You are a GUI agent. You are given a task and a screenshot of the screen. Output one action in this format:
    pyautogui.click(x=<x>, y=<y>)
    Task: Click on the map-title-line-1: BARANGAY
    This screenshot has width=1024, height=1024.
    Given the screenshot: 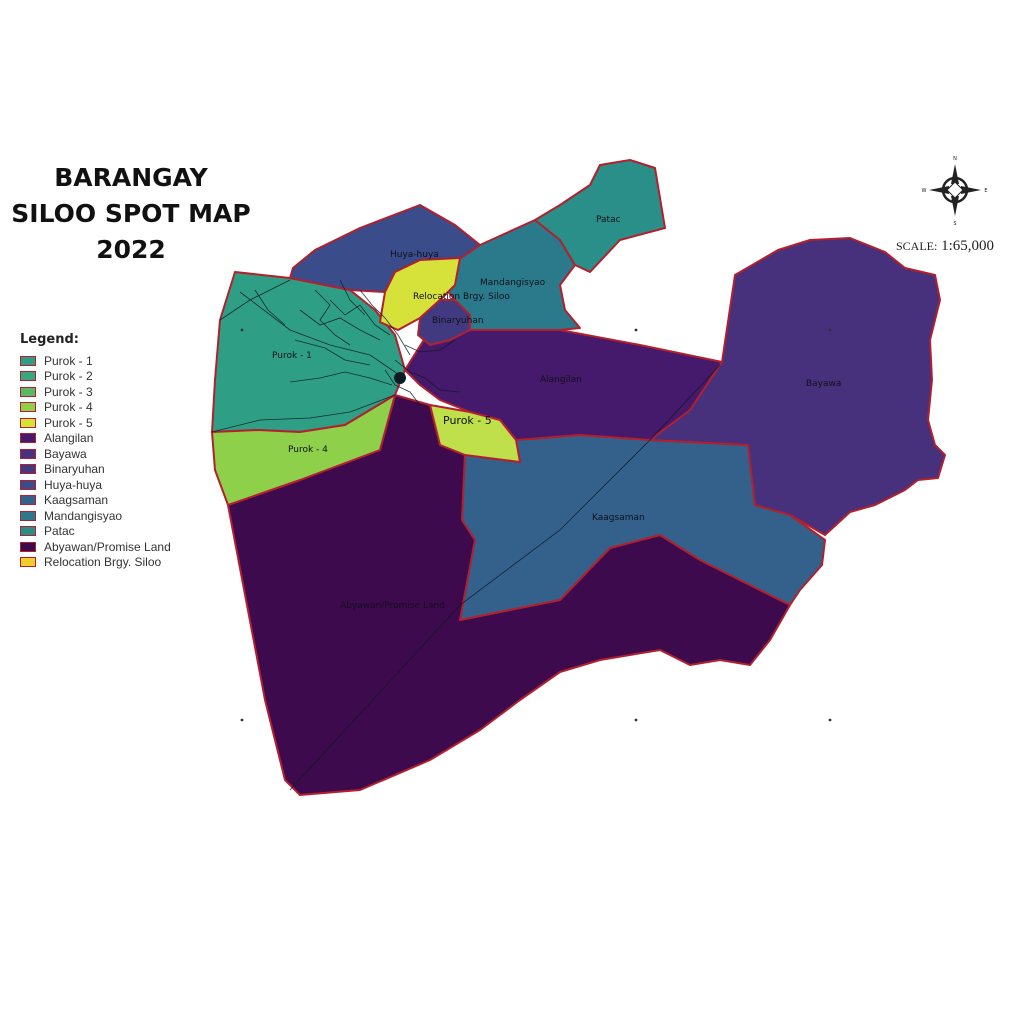 What is the action you would take?
    pyautogui.click(x=131, y=177)
    